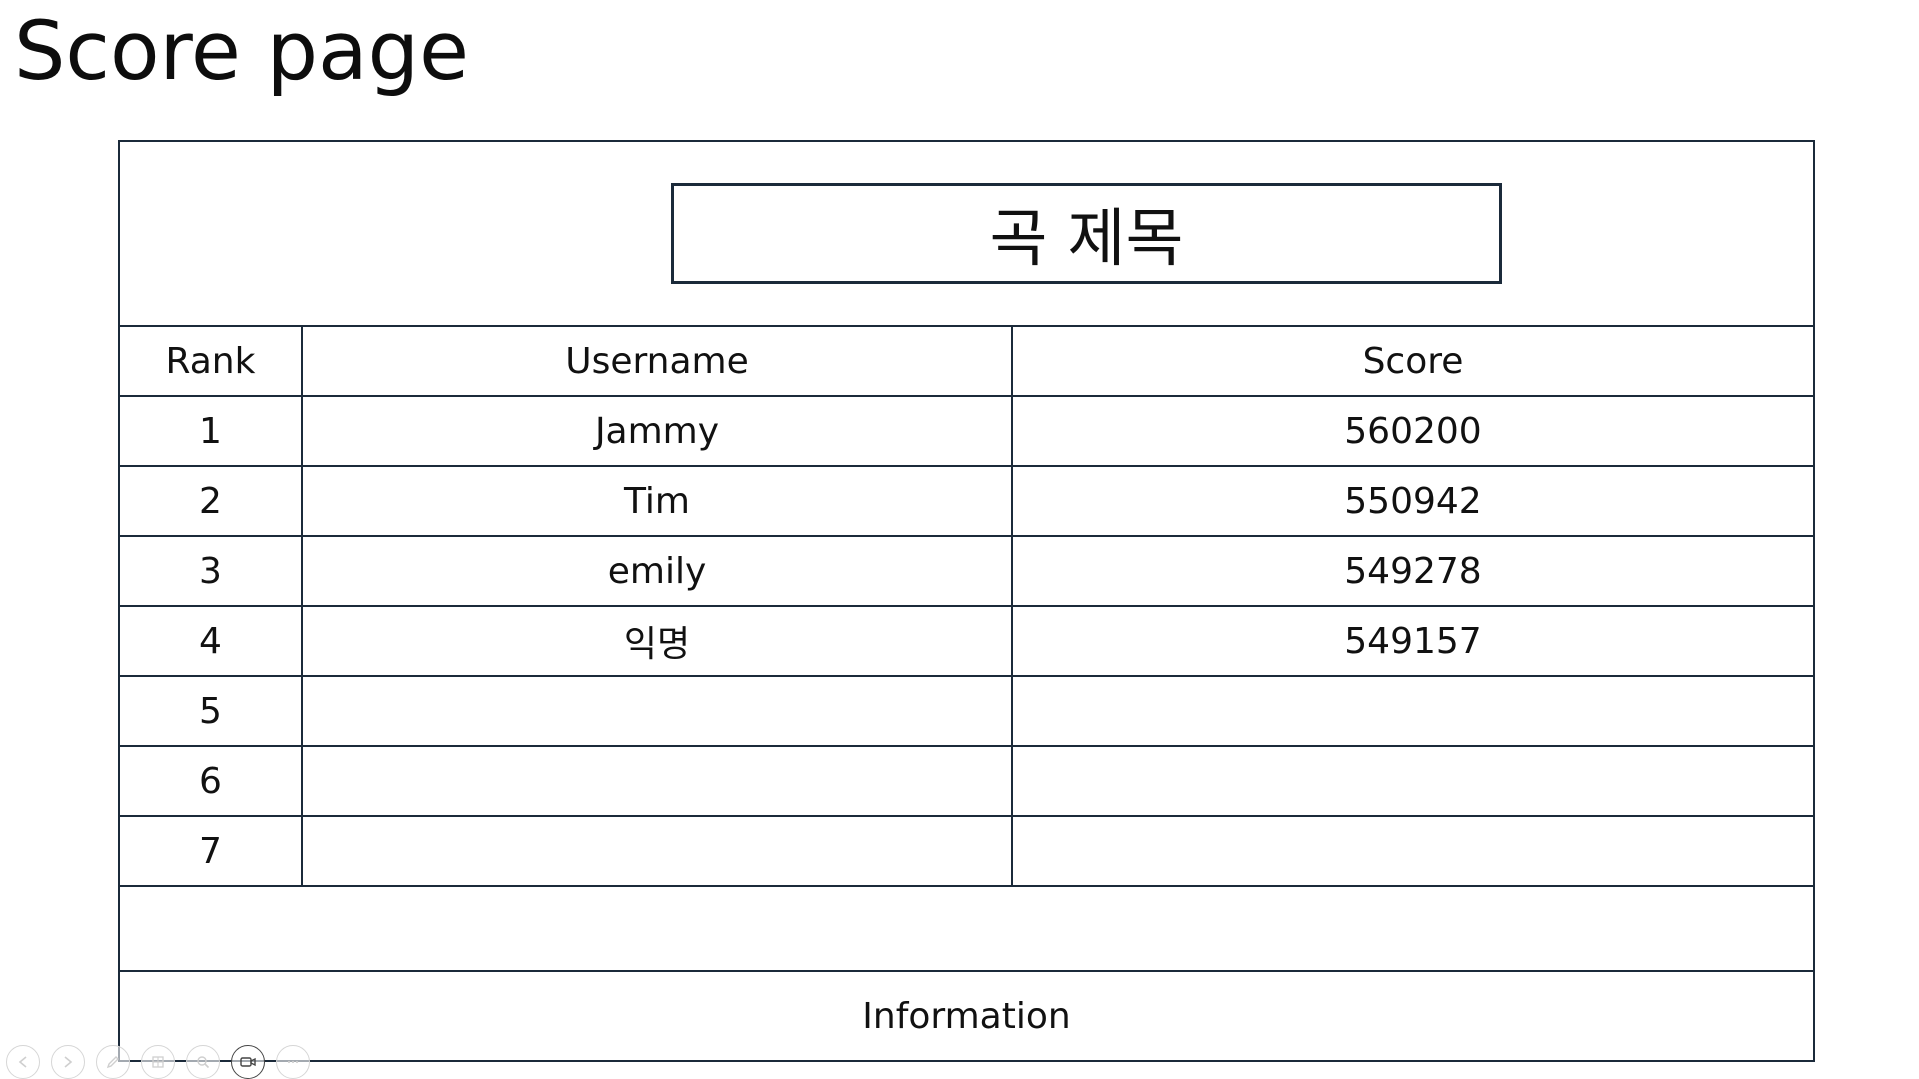  I want to click on pen-icon, so click(112, 1062).